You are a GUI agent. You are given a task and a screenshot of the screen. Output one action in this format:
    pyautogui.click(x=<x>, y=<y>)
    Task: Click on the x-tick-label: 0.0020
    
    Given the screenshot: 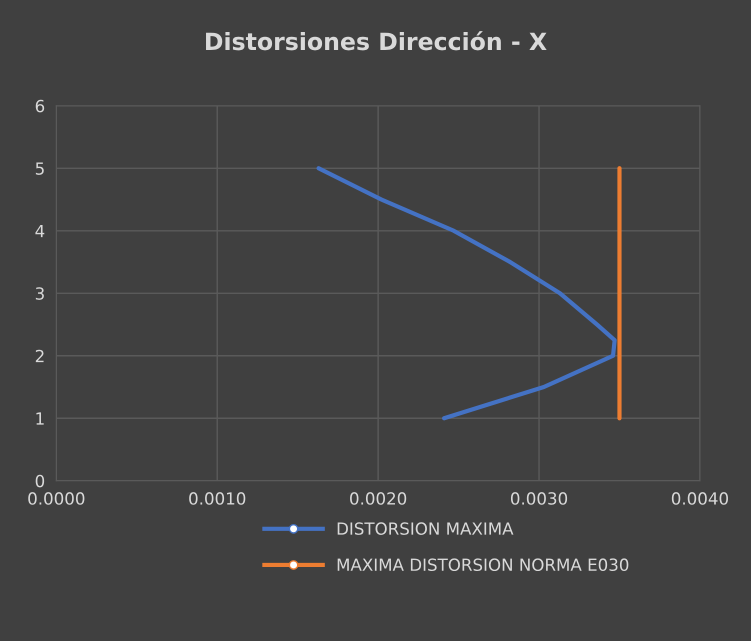 What is the action you would take?
    pyautogui.click(x=378, y=498)
    